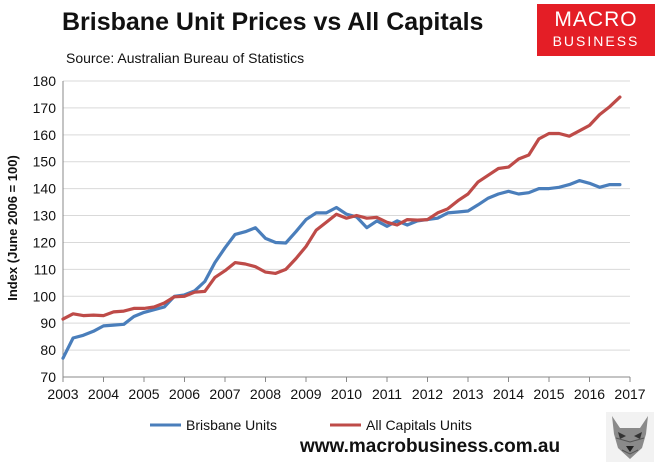  Describe the element at coordinates (45, 229) in the screenshot. I see `y-tick-labels: 70 80 90 100 110 120 130 140 150 160 170 180` at that location.